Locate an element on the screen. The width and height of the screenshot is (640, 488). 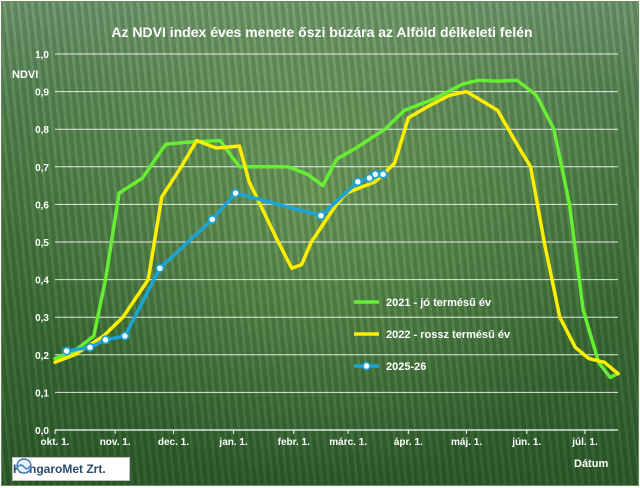
hungaromet-logo-icon is located at coordinates (24, 466).